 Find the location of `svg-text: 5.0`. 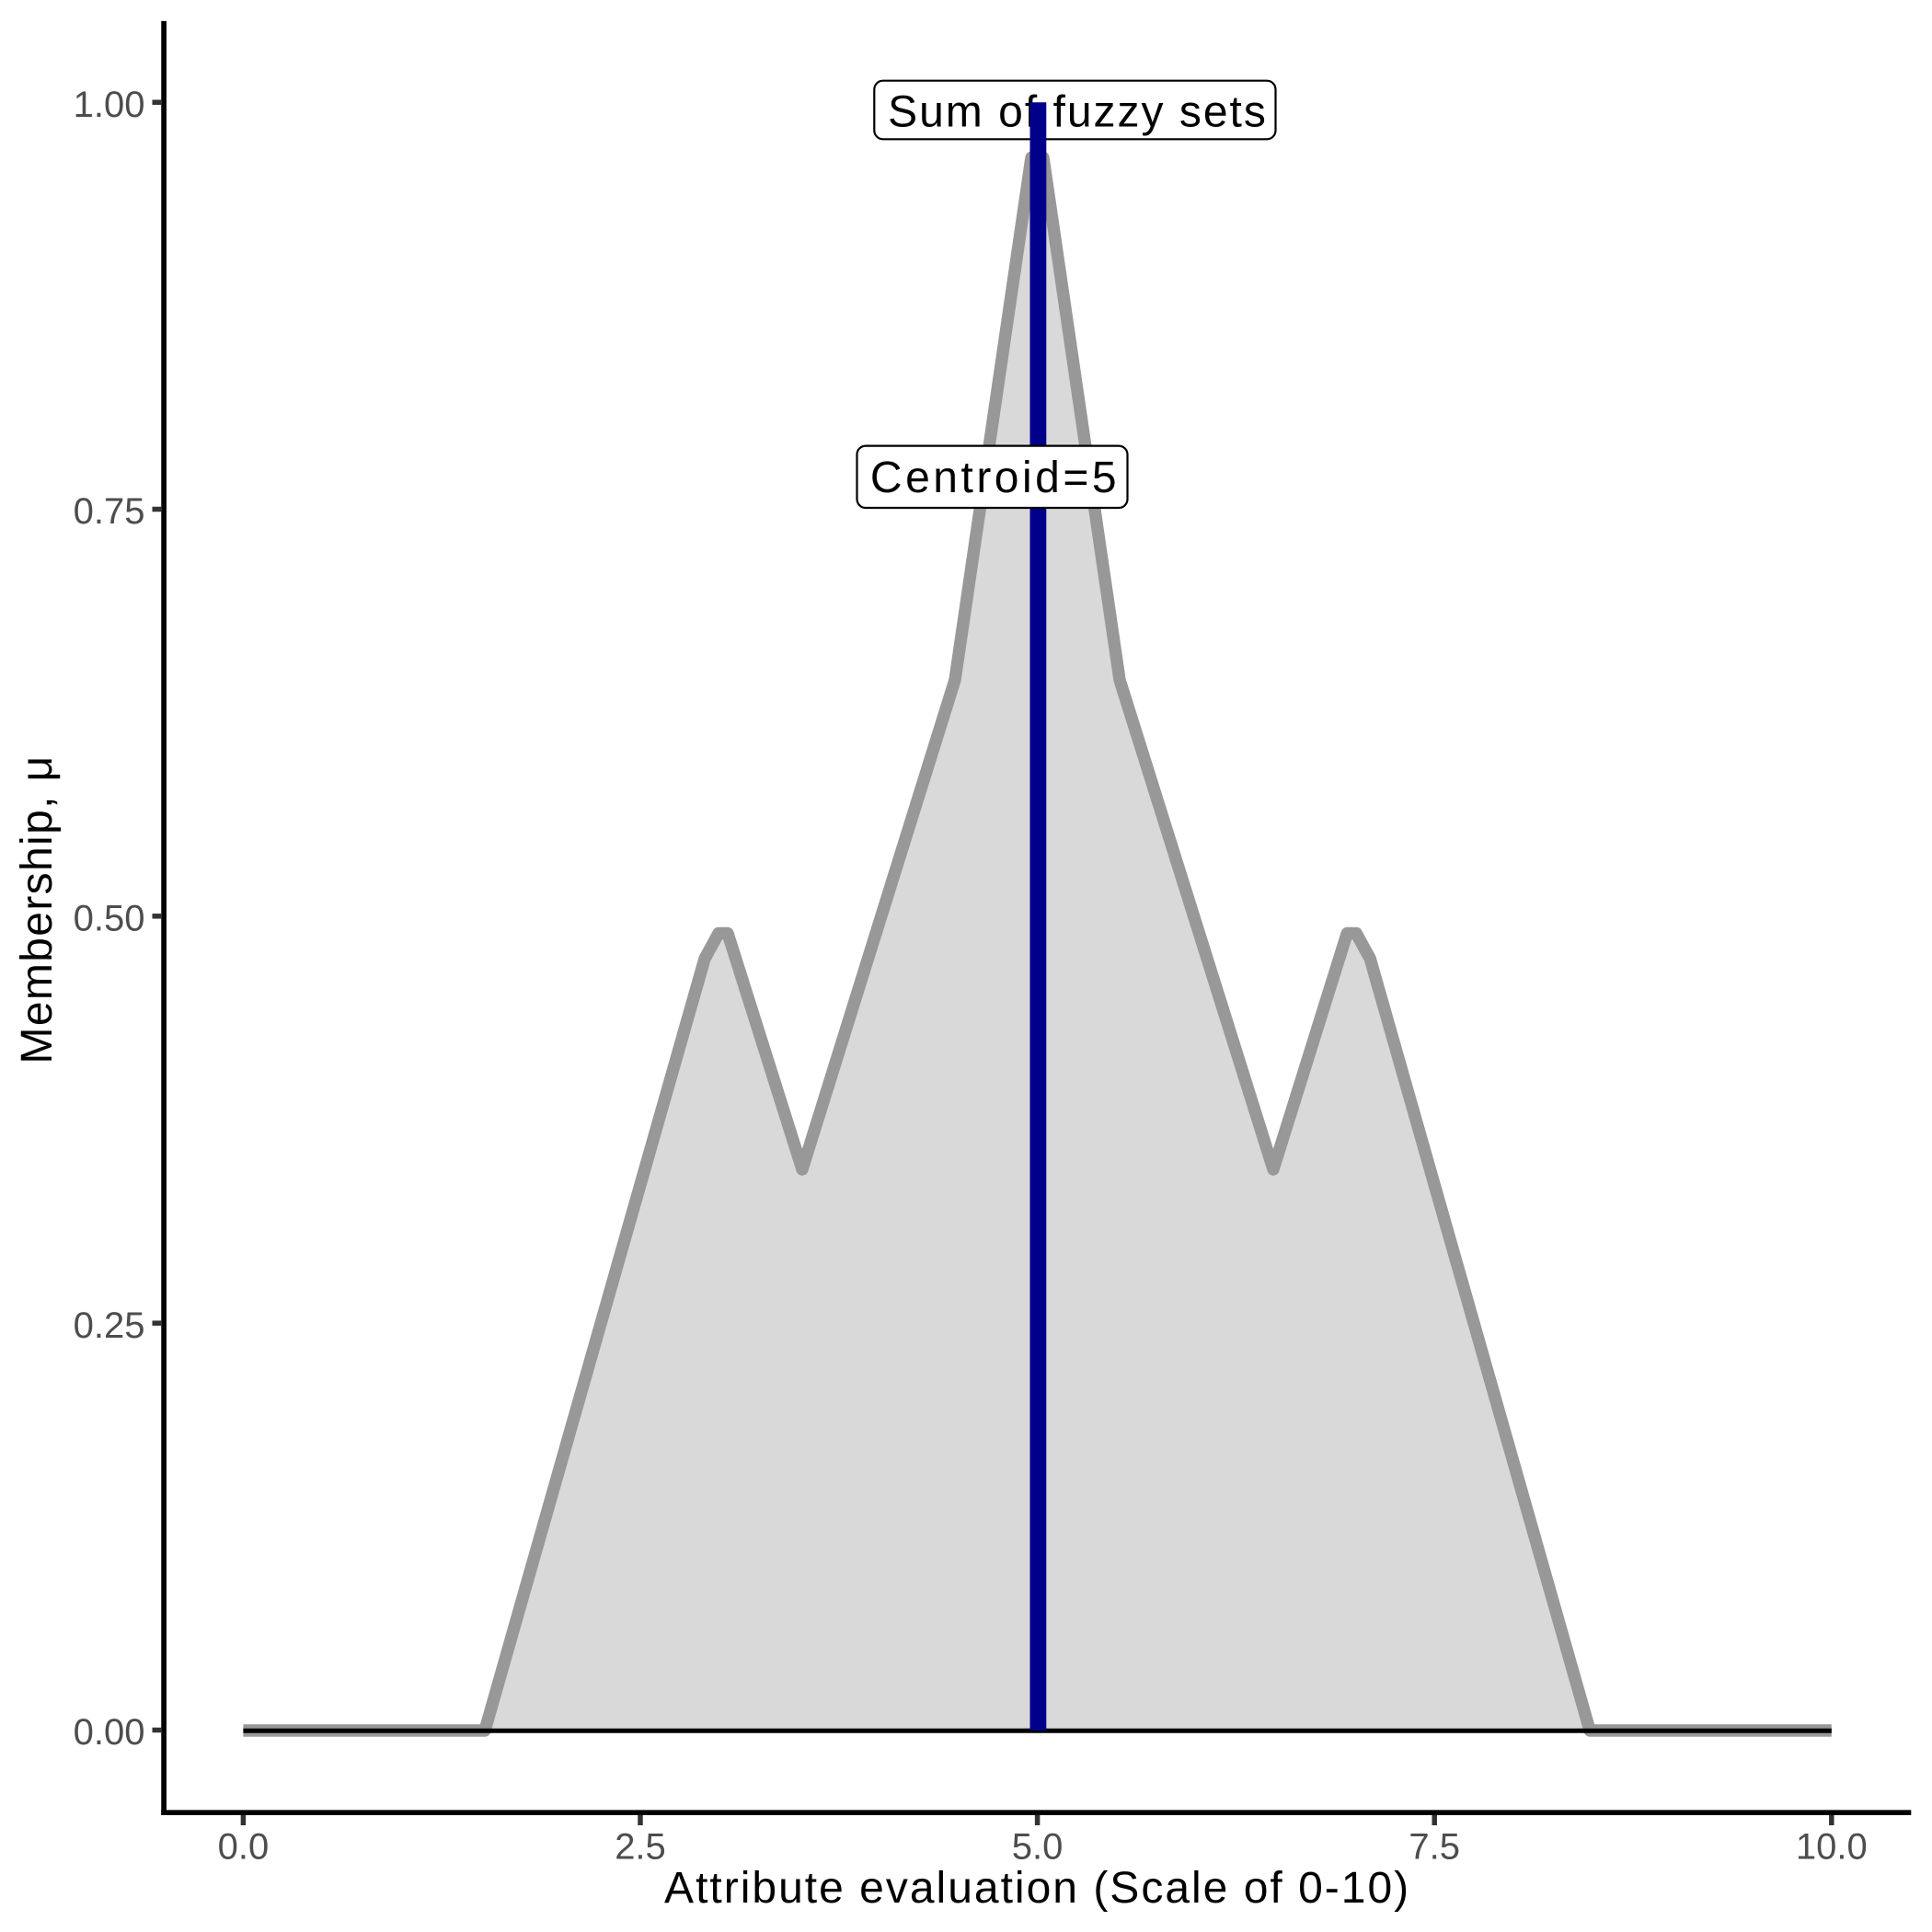

svg-text: 5.0 is located at coordinates (1038, 1847).